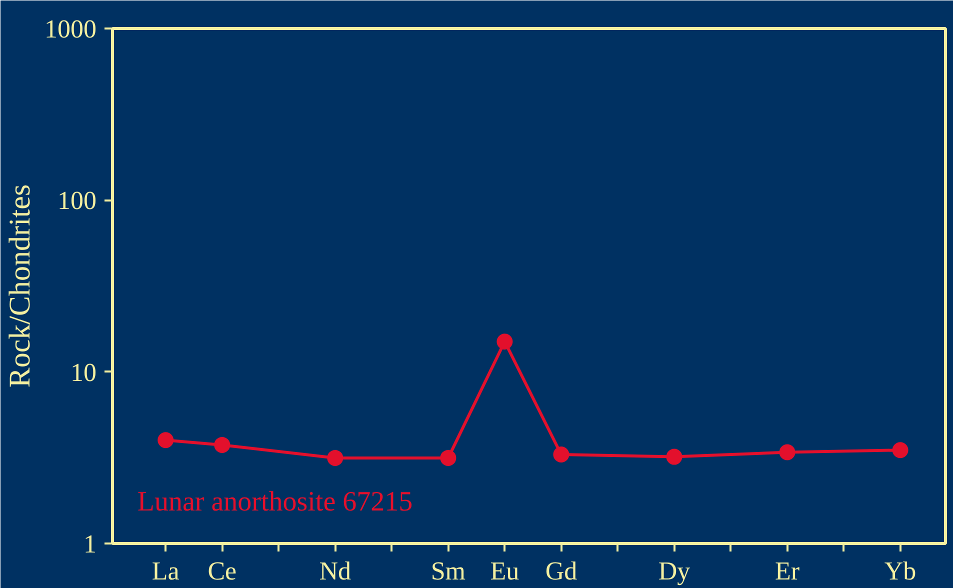  What do you see at coordinates (166, 571) in the screenshot?
I see `x-tick-label: La` at bounding box center [166, 571].